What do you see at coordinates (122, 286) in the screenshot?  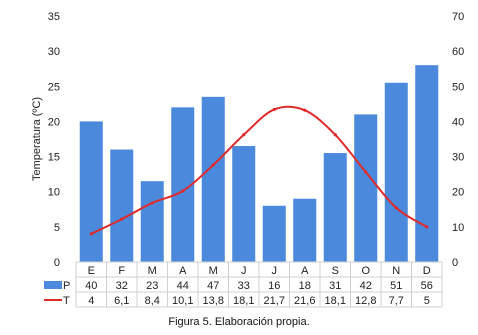 I see `table-cell-precipitation: 32` at bounding box center [122, 286].